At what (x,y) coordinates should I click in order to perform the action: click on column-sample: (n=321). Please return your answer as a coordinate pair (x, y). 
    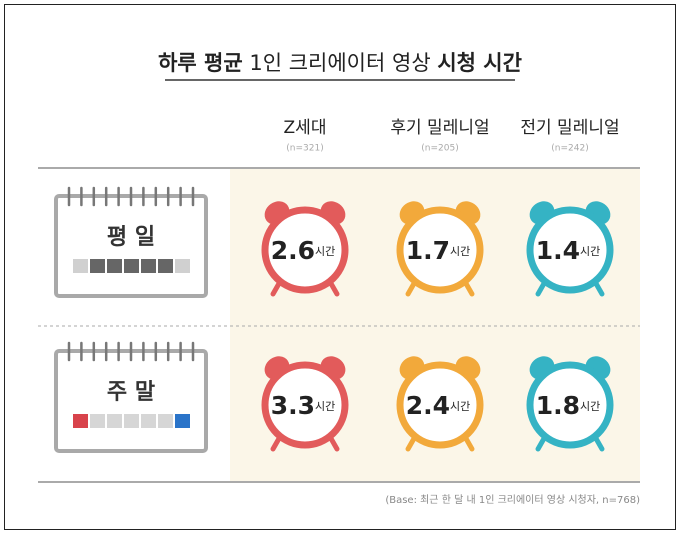
    Looking at the image, I should click on (304, 149).